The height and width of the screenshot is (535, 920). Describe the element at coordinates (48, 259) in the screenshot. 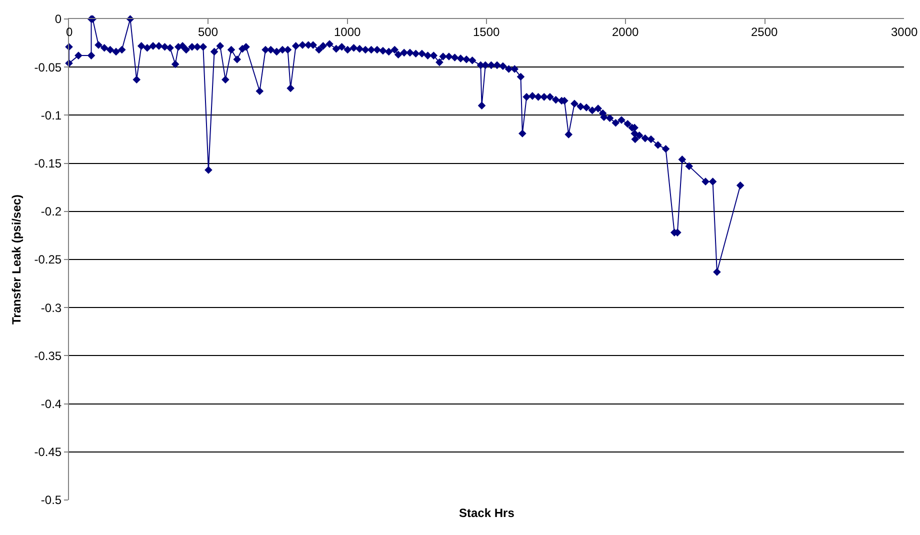

I see `y-tick-label: -0.25` at that location.